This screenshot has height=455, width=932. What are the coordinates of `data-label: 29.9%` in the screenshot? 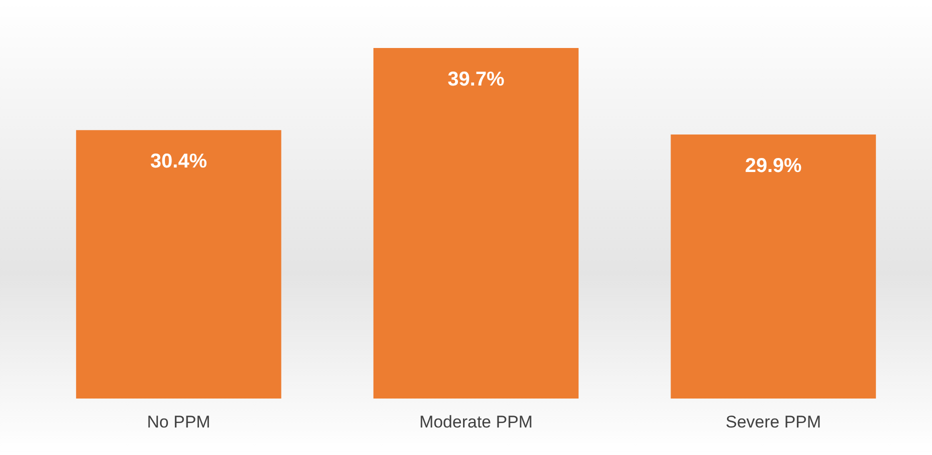 It's located at (773, 166).